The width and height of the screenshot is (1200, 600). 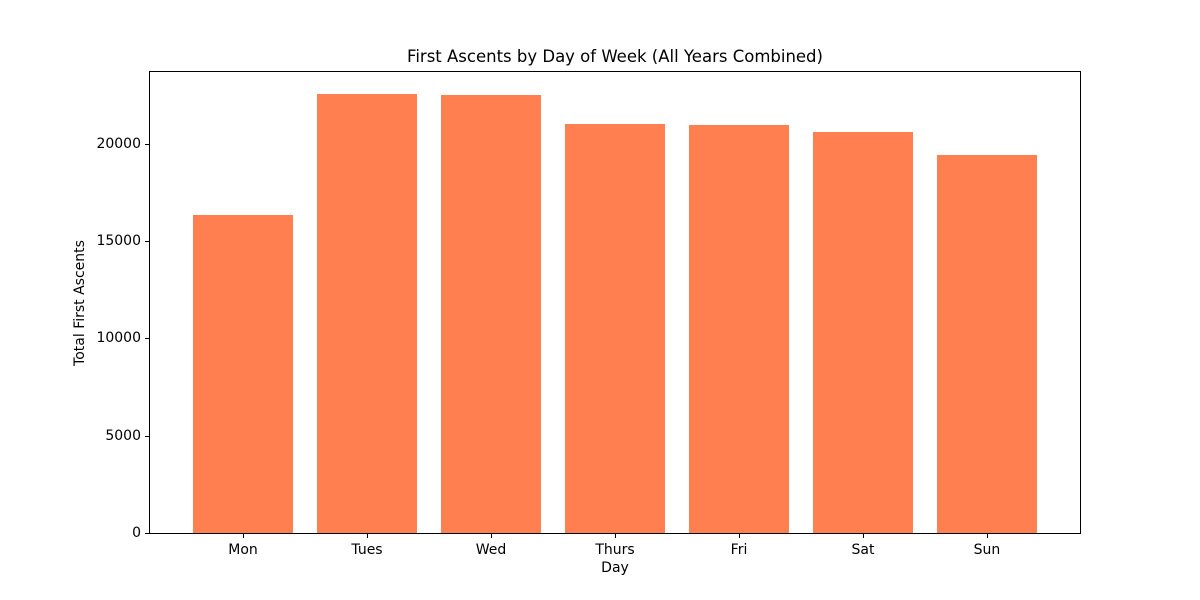 What do you see at coordinates (739, 550) in the screenshot?
I see `x-tick-label-fri: Fri` at bounding box center [739, 550].